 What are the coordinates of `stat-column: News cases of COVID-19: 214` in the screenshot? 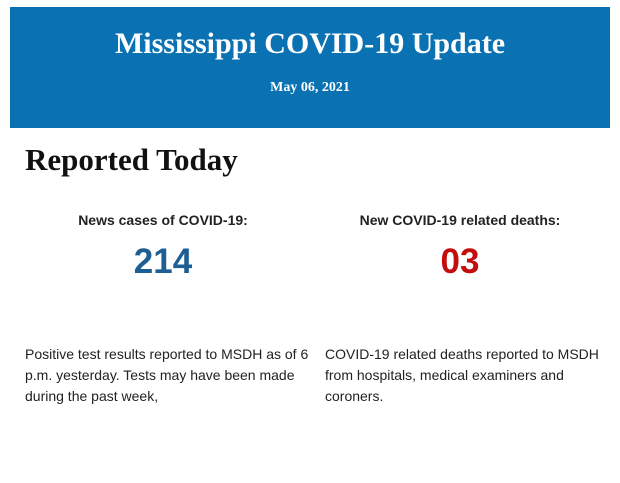 It's located at (163, 247).